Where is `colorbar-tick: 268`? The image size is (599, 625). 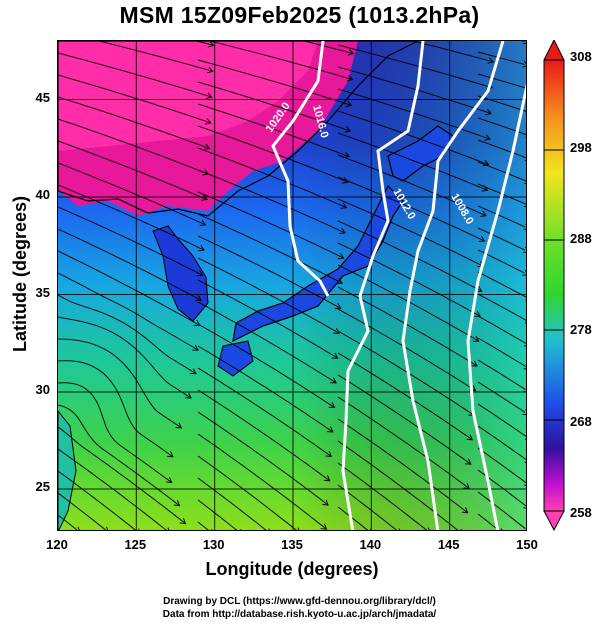
colorbar-tick: 268 is located at coordinates (581, 421).